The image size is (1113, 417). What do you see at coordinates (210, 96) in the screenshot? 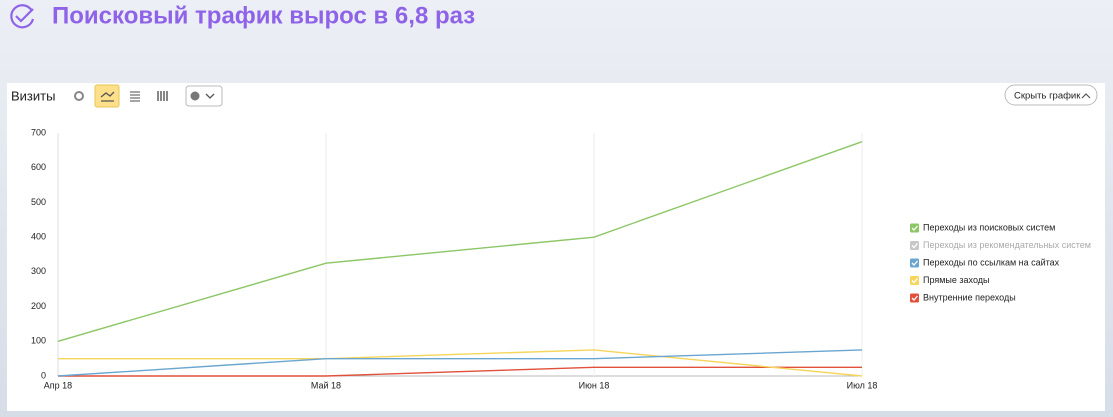
I see `chevron` at bounding box center [210, 96].